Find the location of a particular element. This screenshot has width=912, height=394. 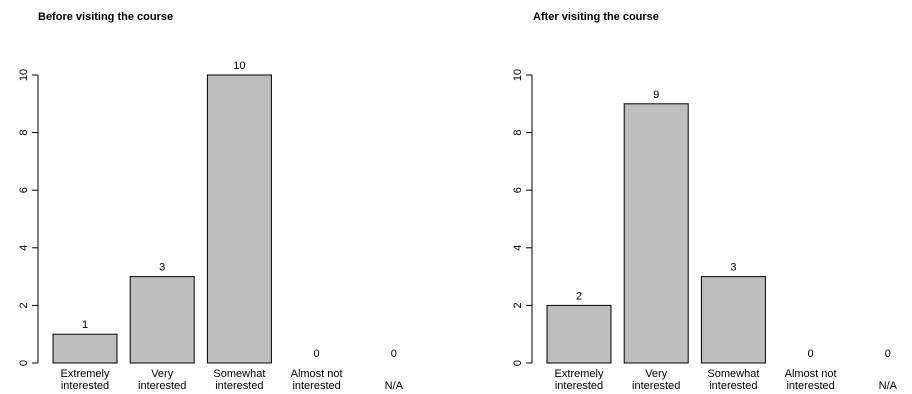

bar-value-label: 10 is located at coordinates (239, 66).